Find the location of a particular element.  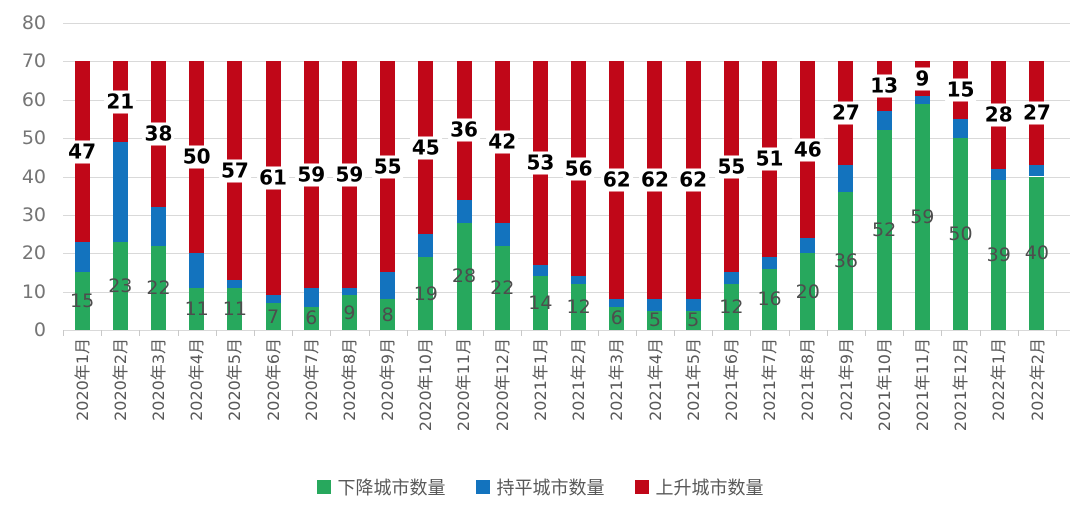

y-axis-tick-label: 80 is located at coordinates (33, 23).